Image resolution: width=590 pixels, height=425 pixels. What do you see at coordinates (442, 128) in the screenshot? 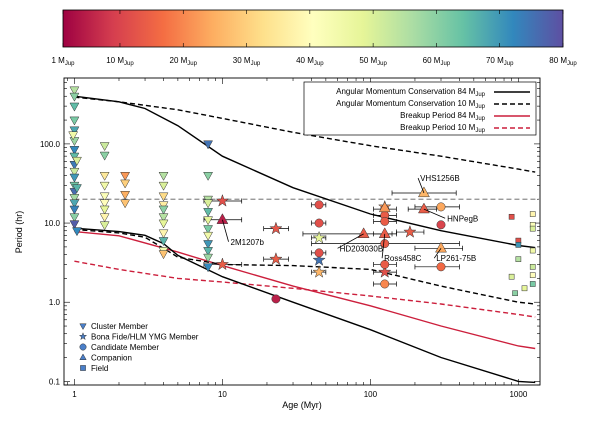
I see `legend-label: Breakup Period 10 MJup` at bounding box center [442, 128].